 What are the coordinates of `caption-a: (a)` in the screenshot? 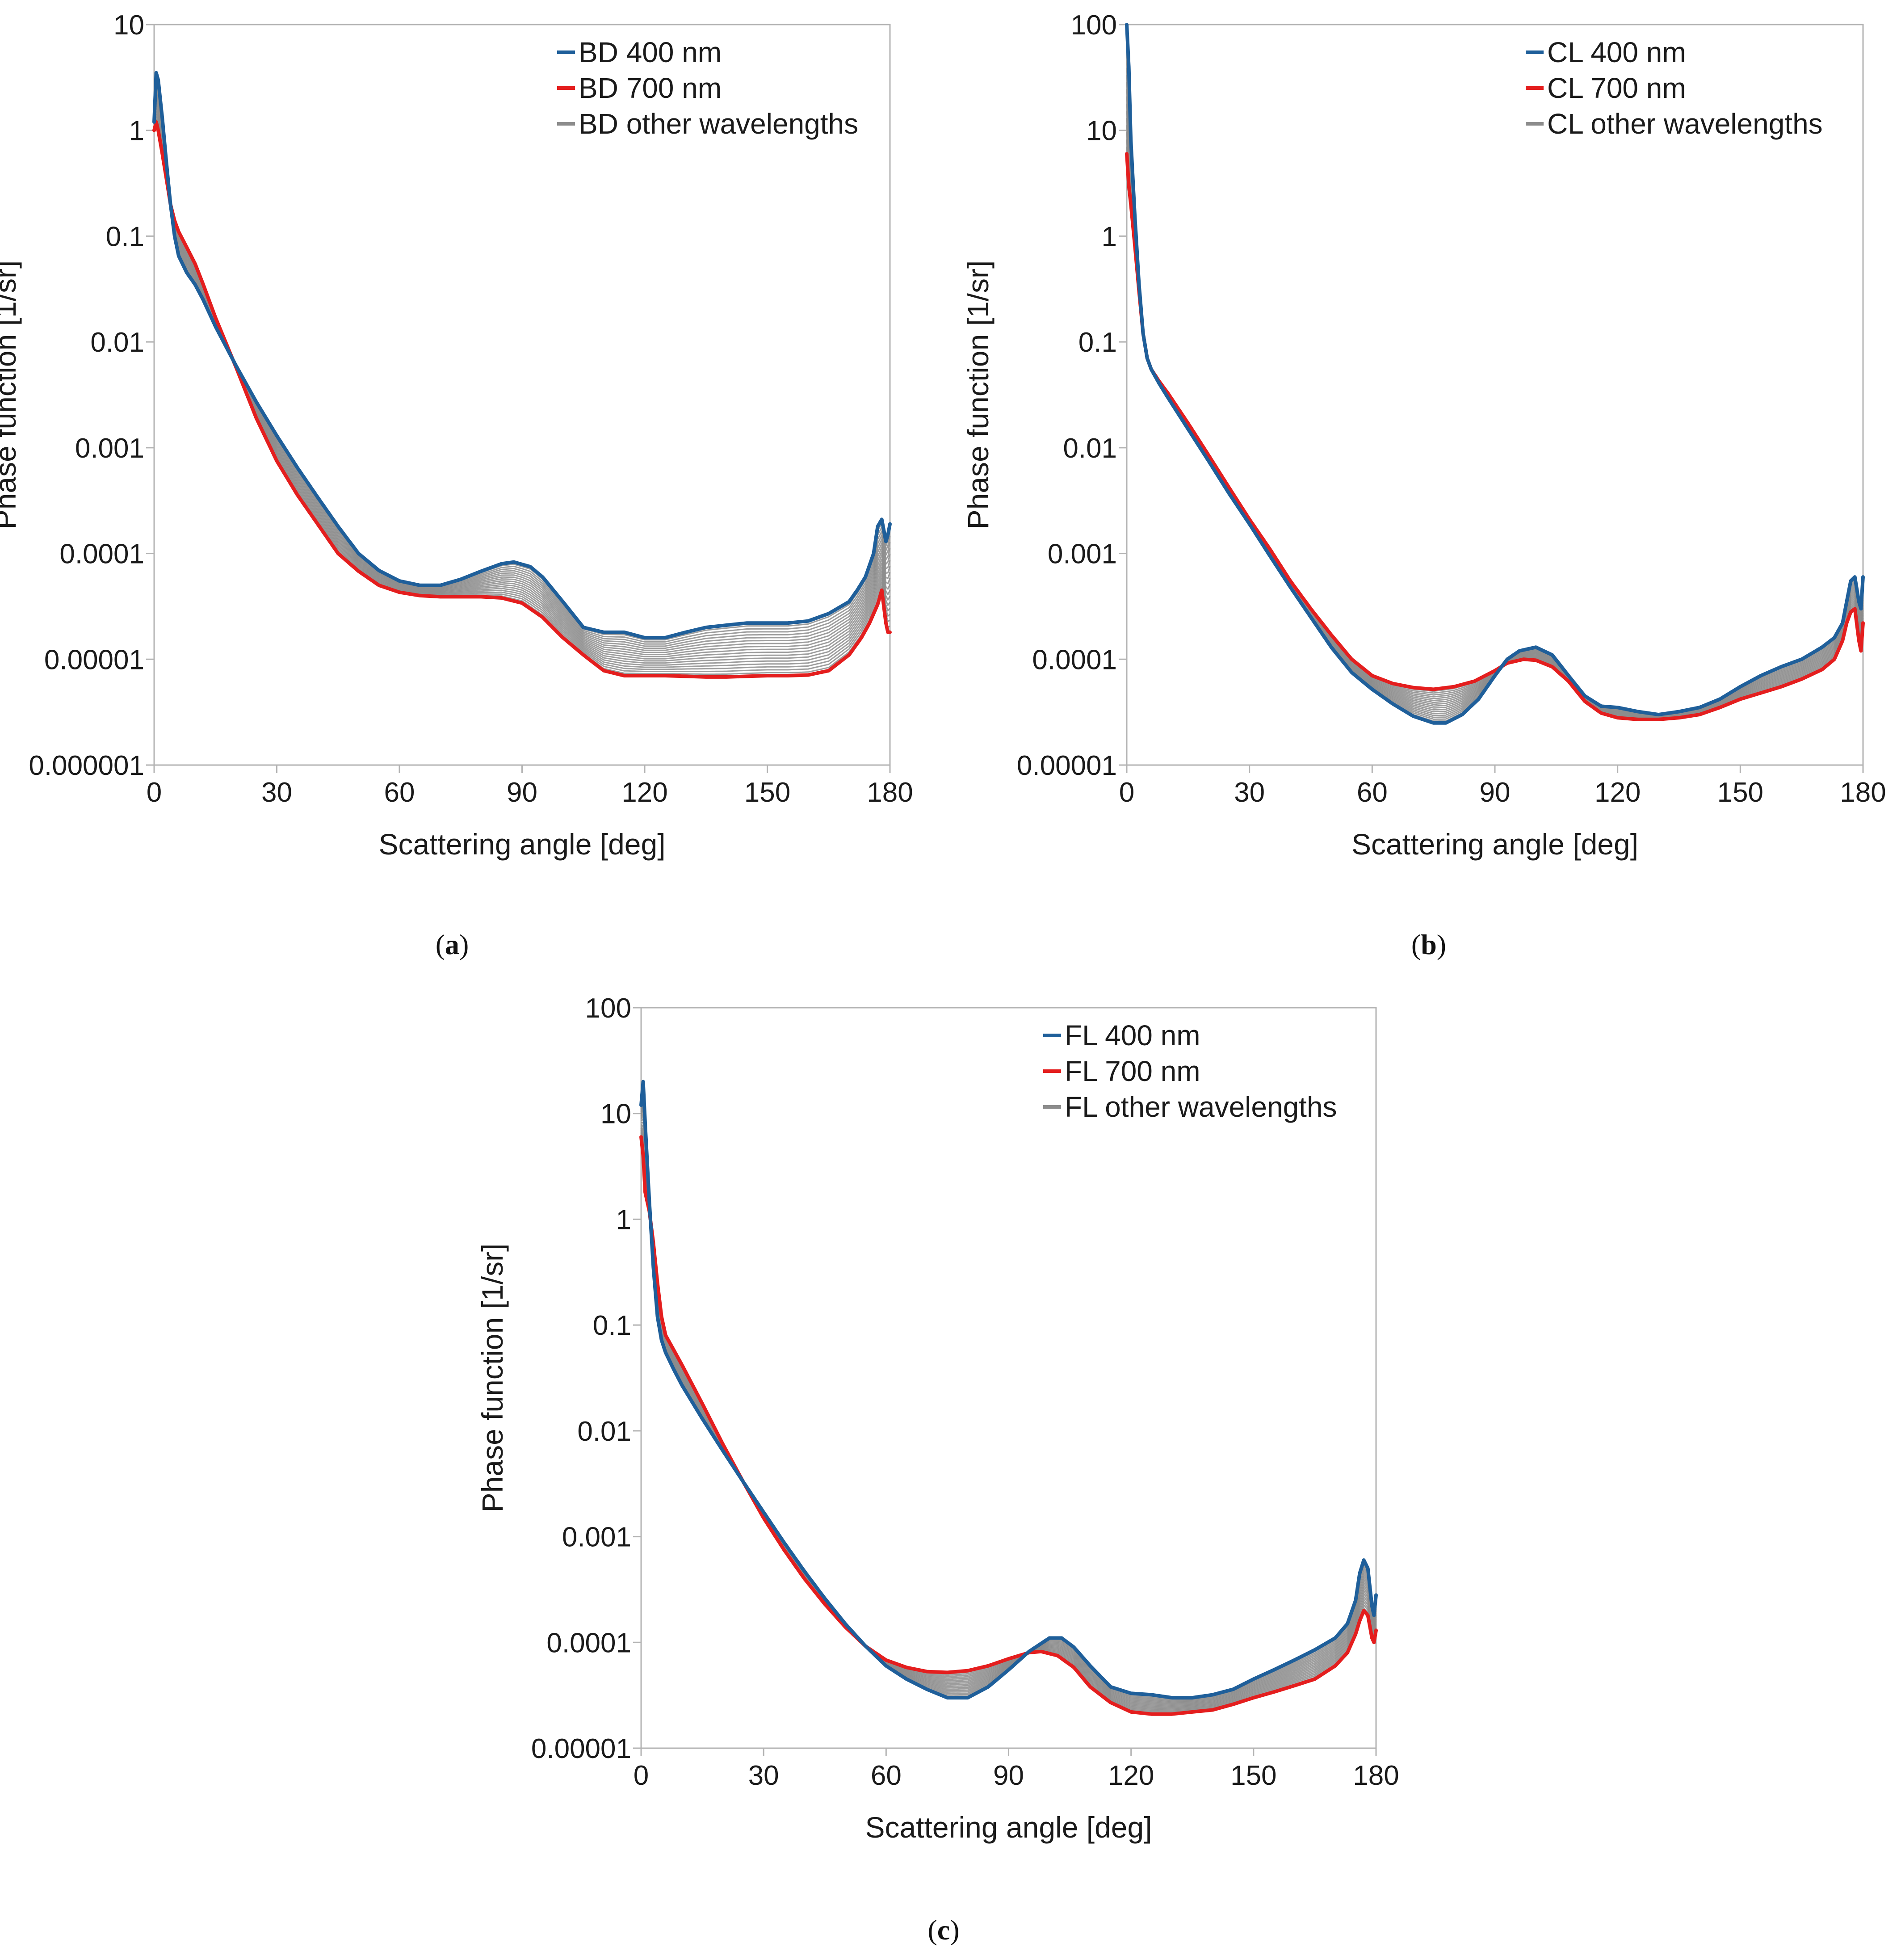 It's located at (452, 944).